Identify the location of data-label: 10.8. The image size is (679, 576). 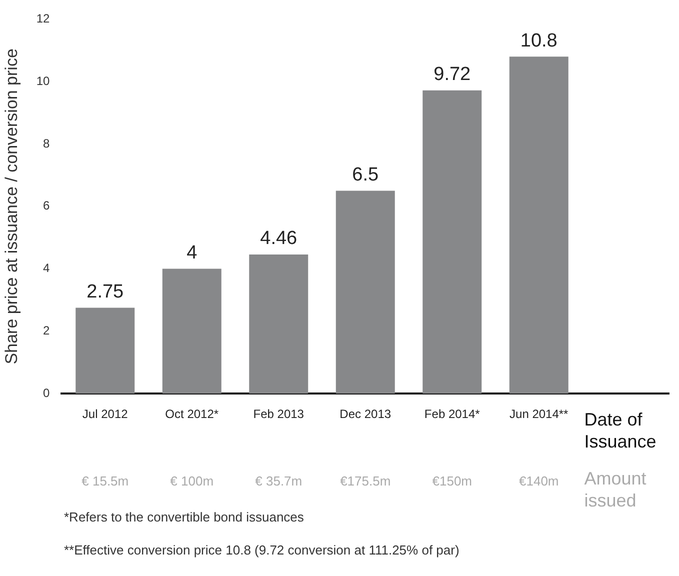
(539, 41).